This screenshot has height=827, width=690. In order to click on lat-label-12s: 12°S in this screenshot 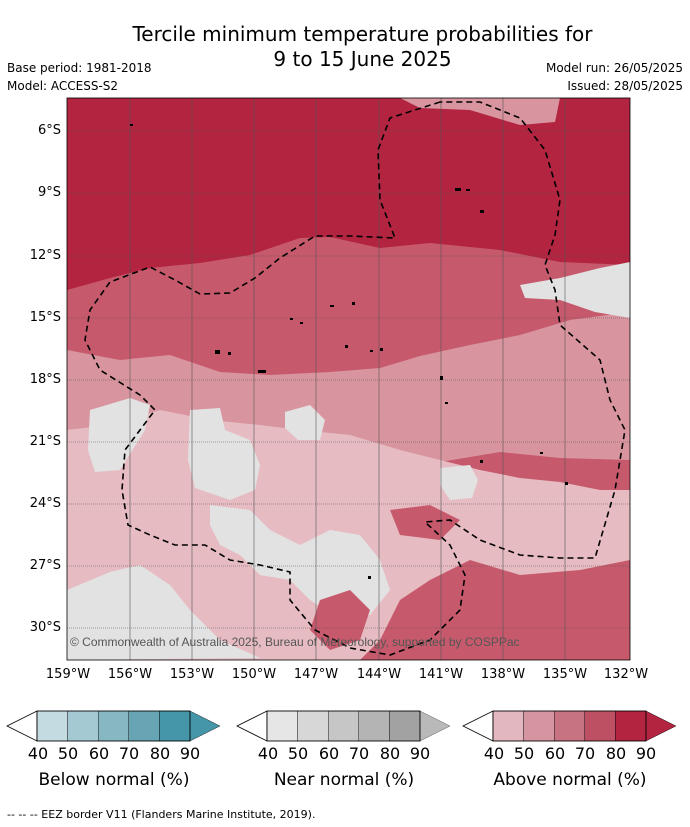, I will do `click(45, 255)`.